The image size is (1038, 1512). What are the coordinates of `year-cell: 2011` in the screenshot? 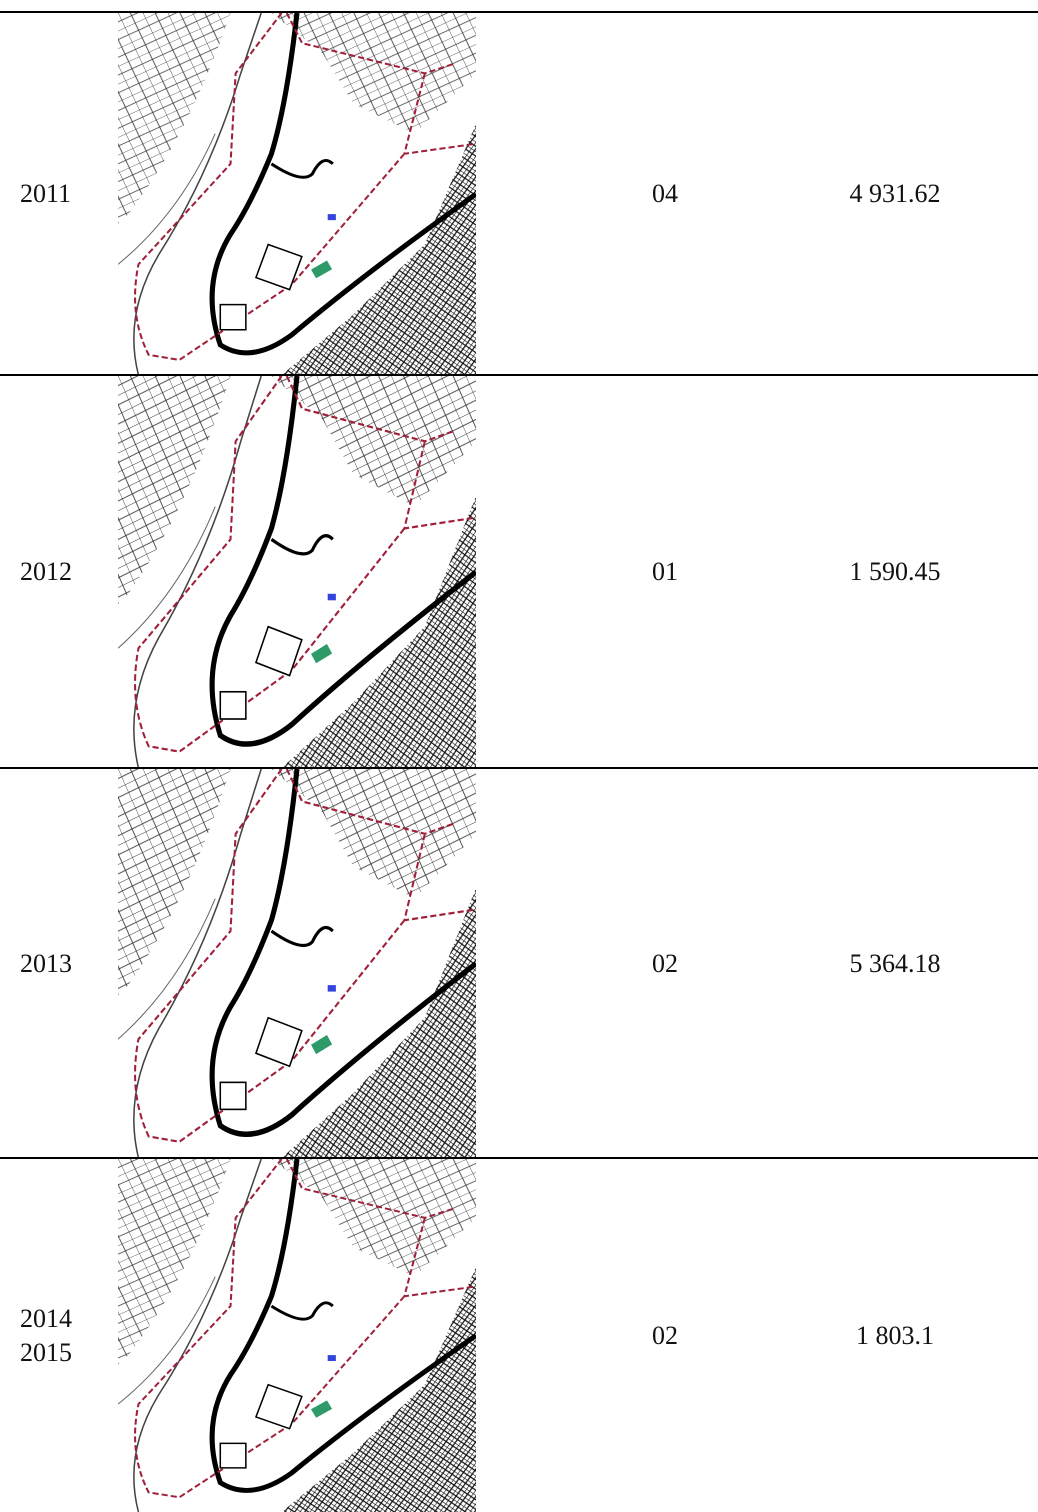 It's located at (60, 194).